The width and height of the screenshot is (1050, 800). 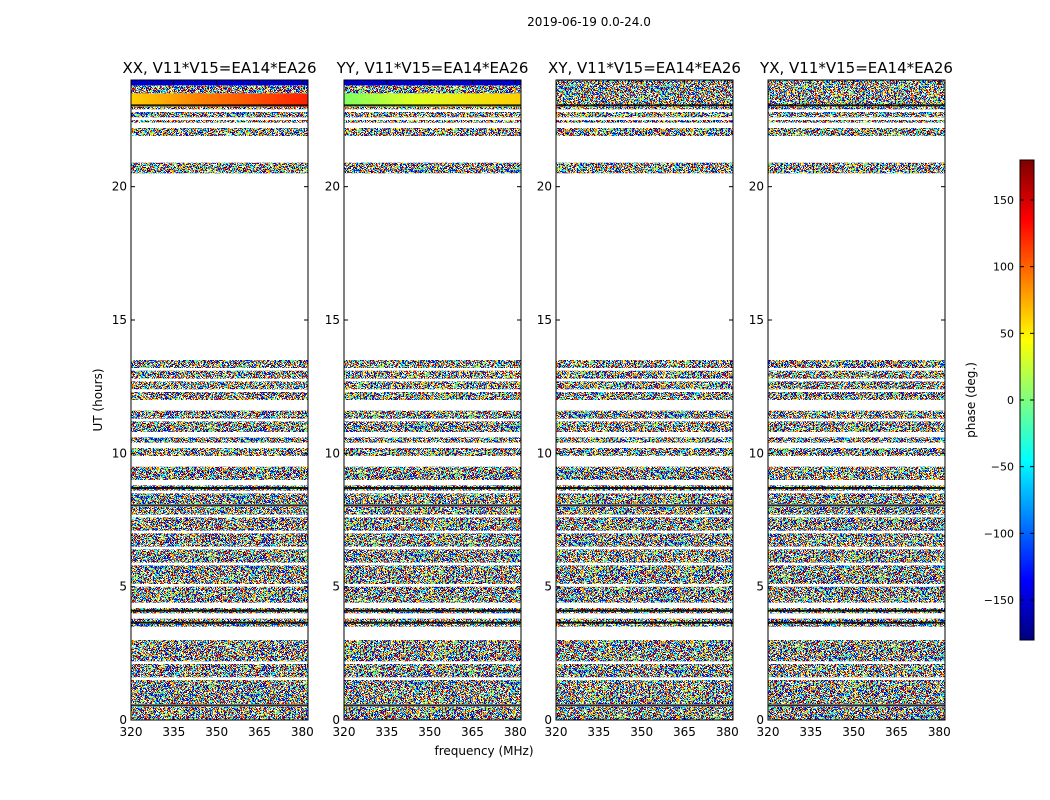 What do you see at coordinates (1007, 333) in the screenshot?
I see `colorbar-tick-label: 50` at bounding box center [1007, 333].